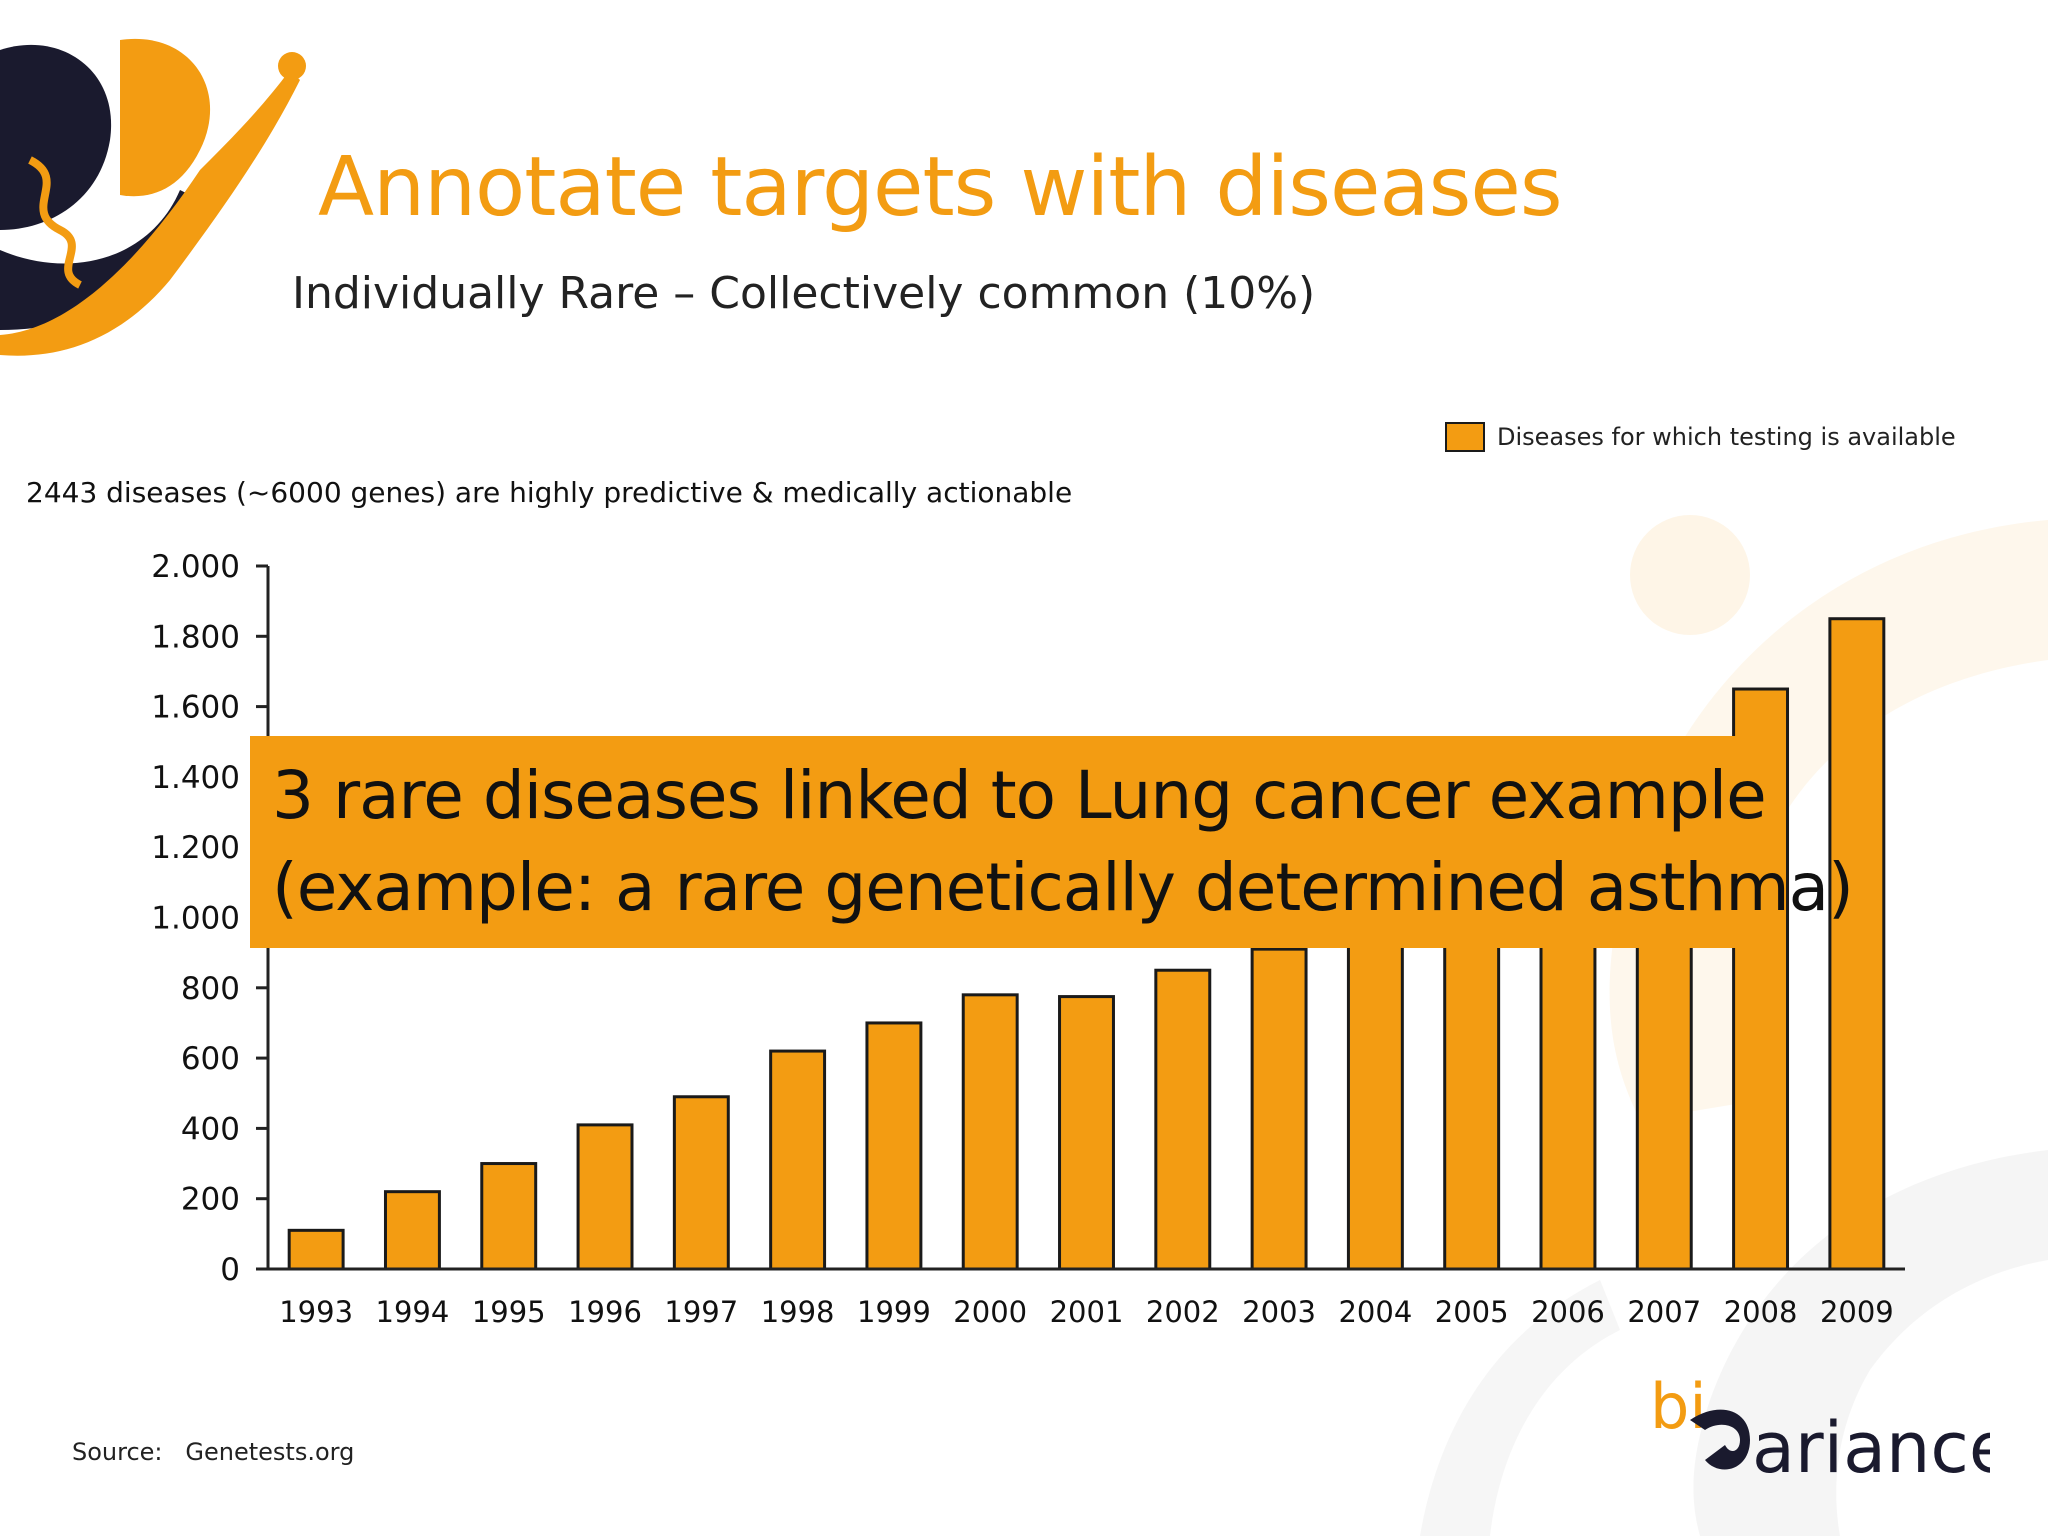  I want to click on x-tick-label: 2007, so click(1664, 1312).